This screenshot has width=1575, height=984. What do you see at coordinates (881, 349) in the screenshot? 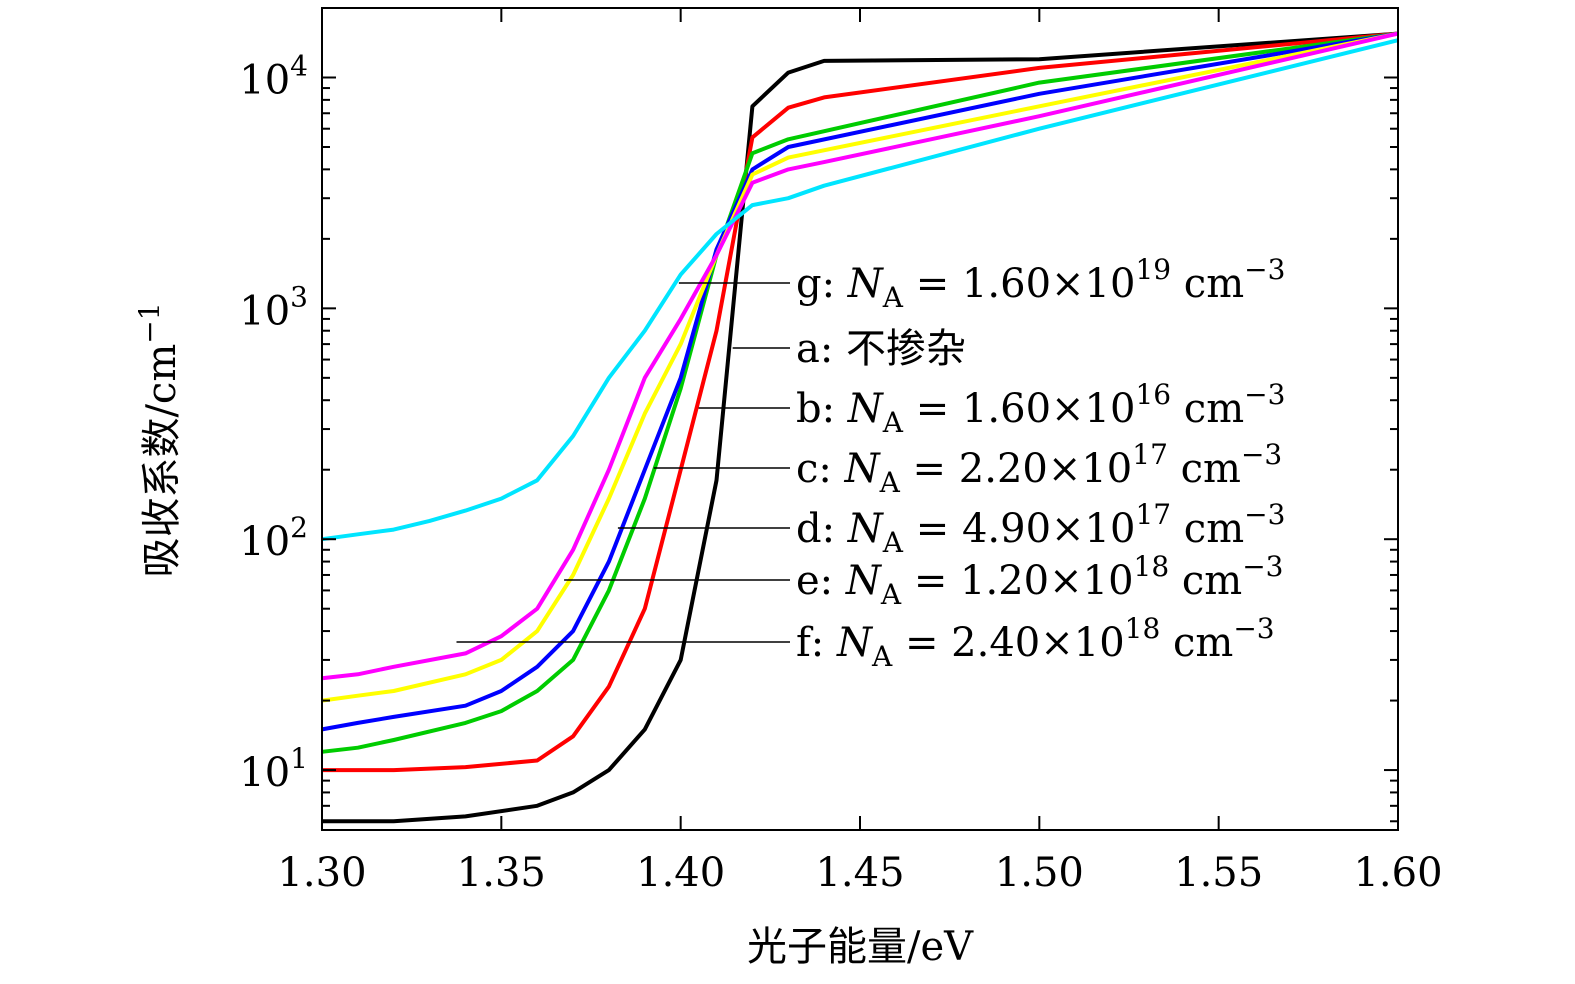
I see `legend-entry-a: a: 不掺杂` at bounding box center [881, 349].